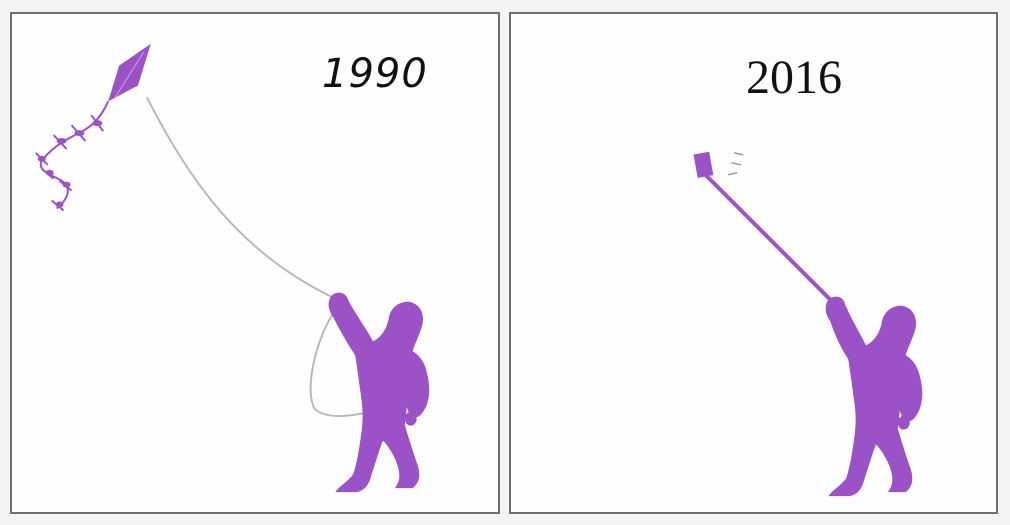 This screenshot has width=1010, height=525. What do you see at coordinates (703, 164) in the screenshot?
I see `phone-icon` at bounding box center [703, 164].